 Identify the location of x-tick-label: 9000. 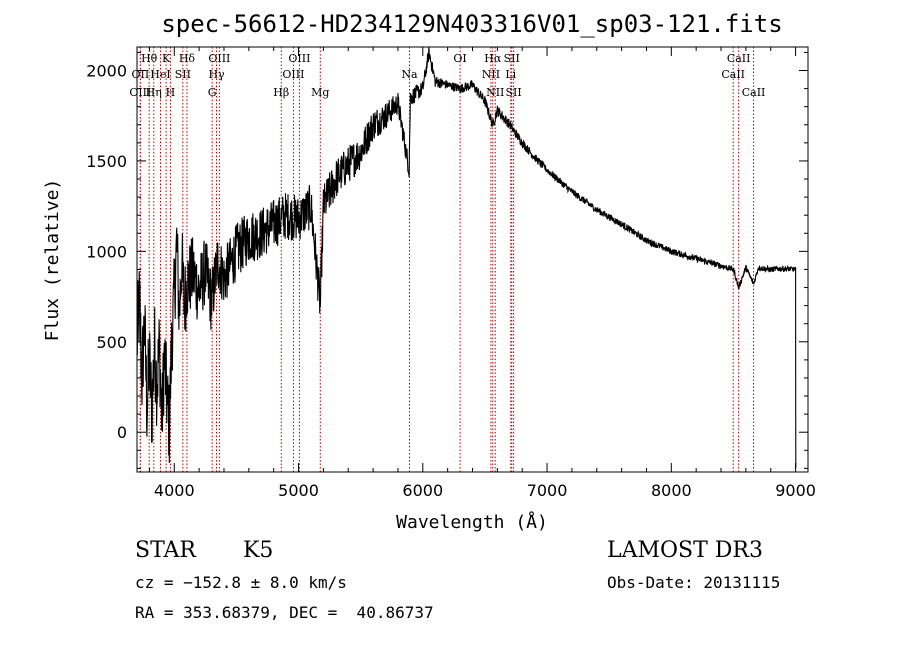
(795, 490).